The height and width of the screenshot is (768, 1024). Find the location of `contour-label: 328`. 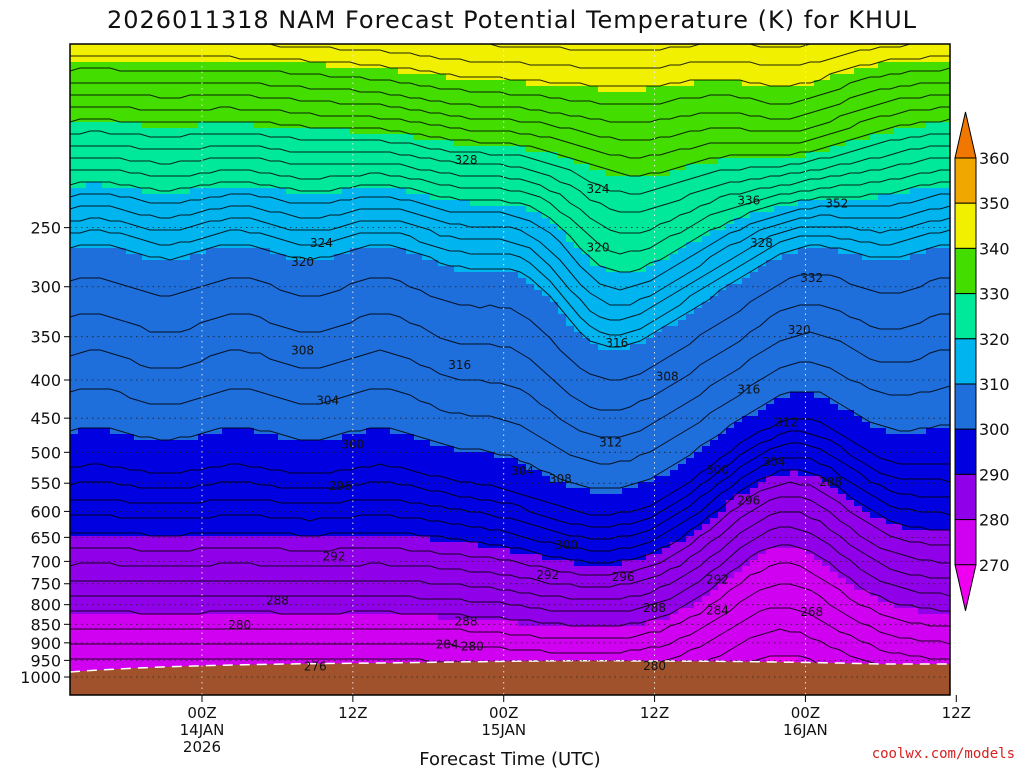

contour-label: 328 is located at coordinates (761, 243).